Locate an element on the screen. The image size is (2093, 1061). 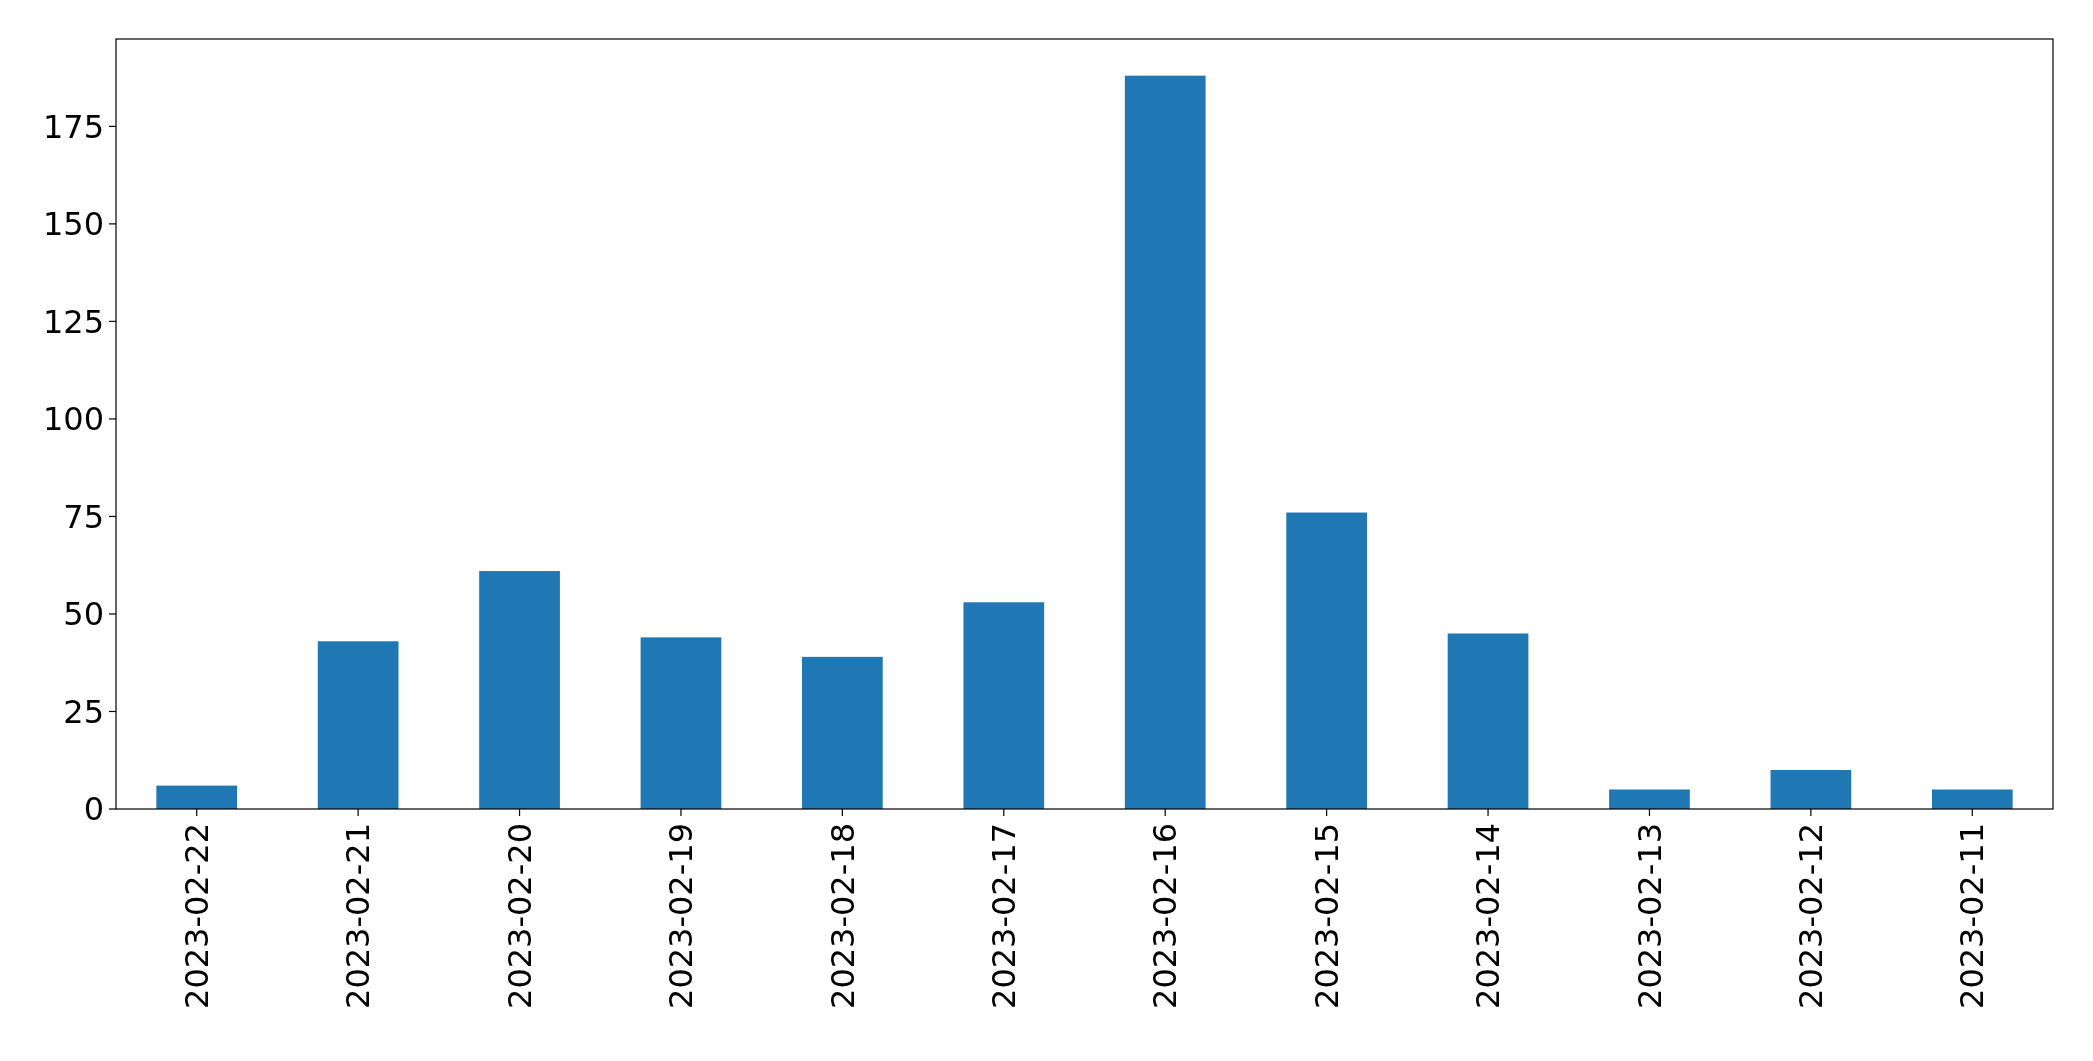
x-tick-label: 2023-02-18 is located at coordinates (842, 916).